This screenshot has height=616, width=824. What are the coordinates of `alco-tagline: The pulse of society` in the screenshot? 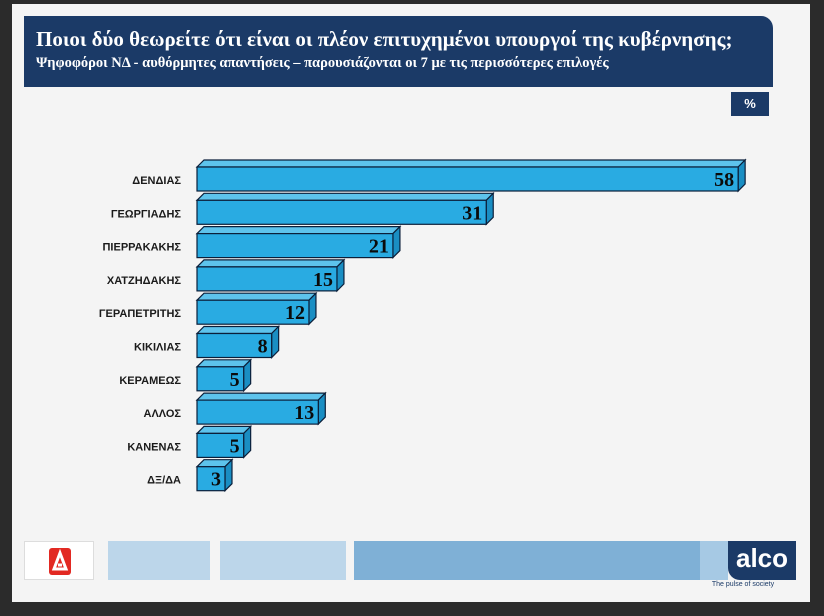 It's located at (743, 584).